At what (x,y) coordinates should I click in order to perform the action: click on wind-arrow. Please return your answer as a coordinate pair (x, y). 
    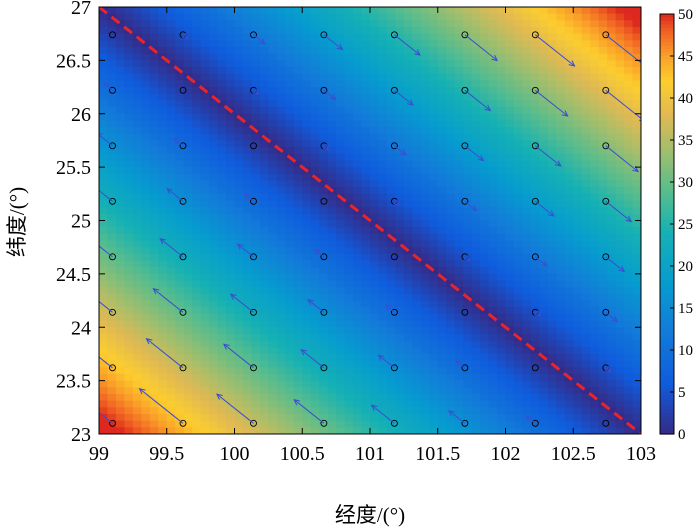
    Looking at the image, I should click on (537, 313).